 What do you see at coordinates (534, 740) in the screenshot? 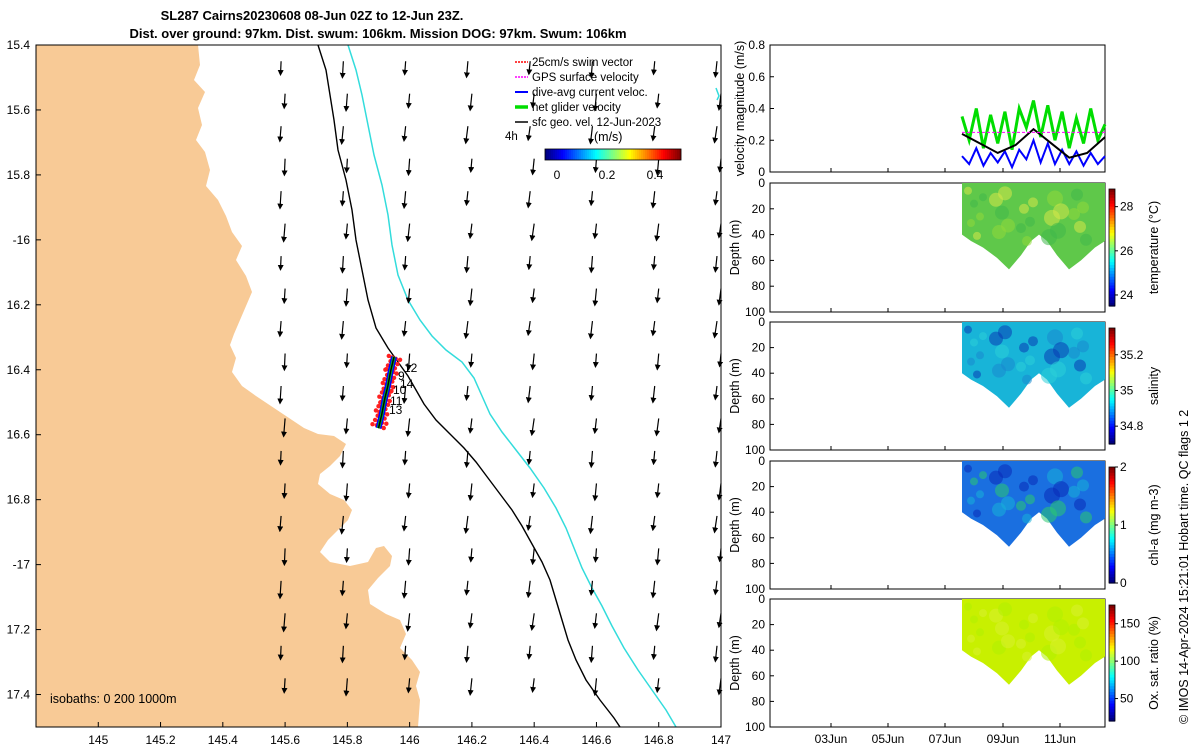
I see `map-xtick-label: 146.4` at bounding box center [534, 740].